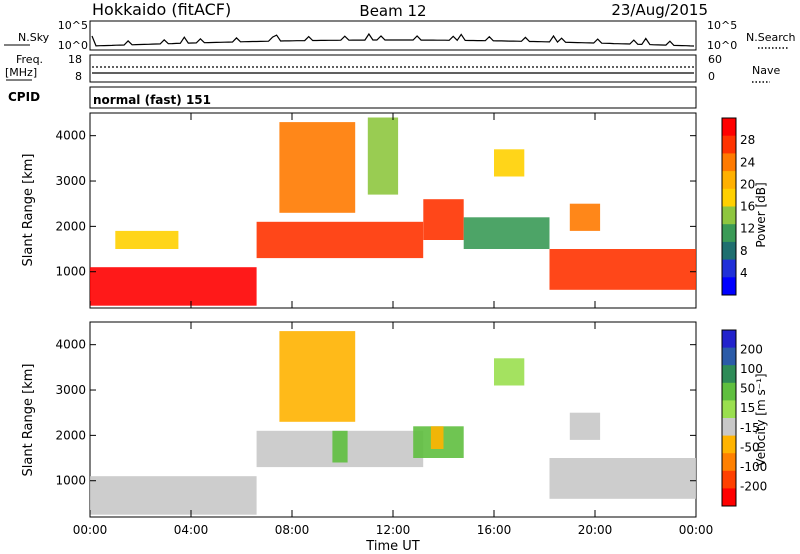 Image resolution: width=800 pixels, height=554 pixels. What do you see at coordinates (766, 70) in the screenshot?
I see `nave-label: Nave` at bounding box center [766, 70].